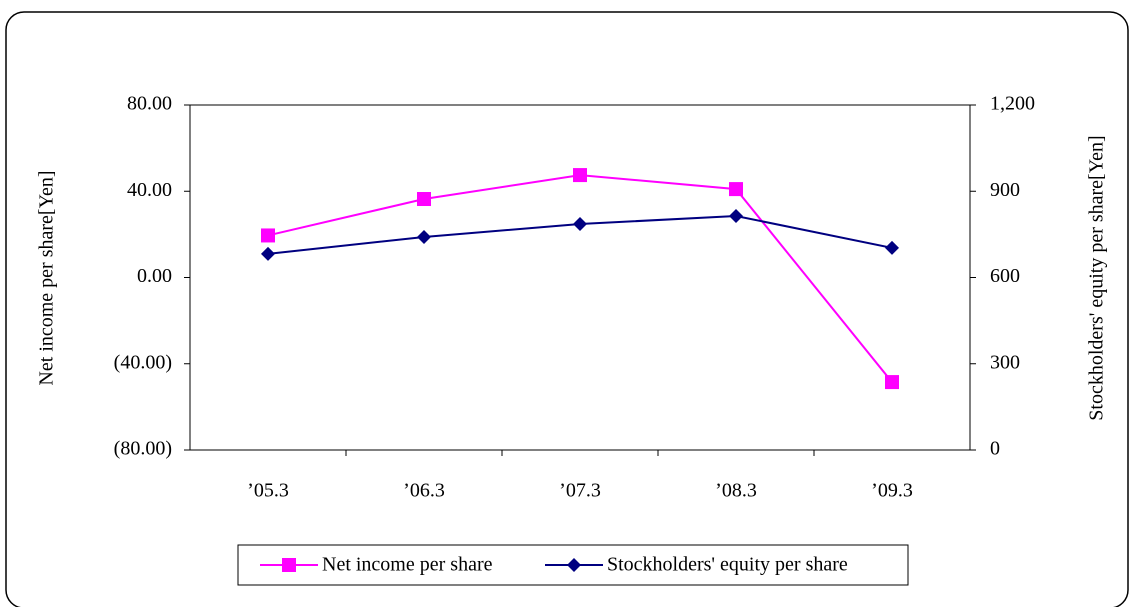  Describe the element at coordinates (407, 565) in the screenshot. I see `legend-label: Net income per share` at that location.